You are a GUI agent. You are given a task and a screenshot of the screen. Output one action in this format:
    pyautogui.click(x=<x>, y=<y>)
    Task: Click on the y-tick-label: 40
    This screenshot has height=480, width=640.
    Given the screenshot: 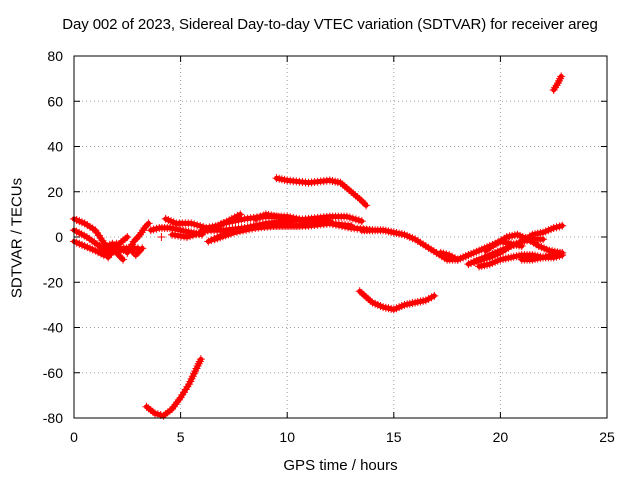 What is the action you would take?
    pyautogui.click(x=55, y=147)
    